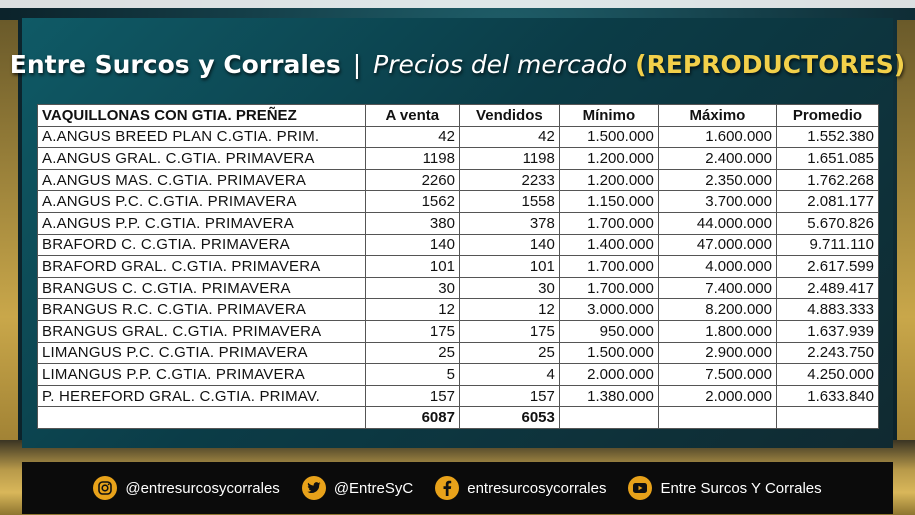 This screenshot has height=515, width=915. What do you see at coordinates (717, 309) in the screenshot?
I see `row-value: 8.200.000` at bounding box center [717, 309].